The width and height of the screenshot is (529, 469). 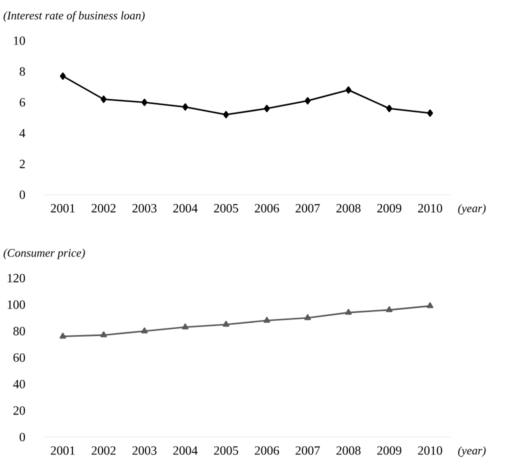 I want to click on y-tick-label: 40, so click(x=19, y=384).